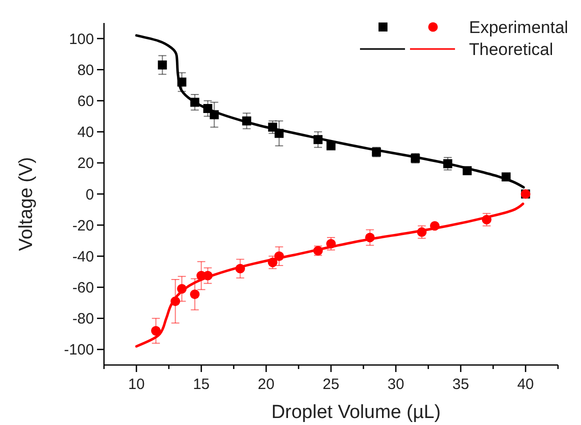 The width and height of the screenshot is (581, 425). I want to click on y-axis-title: Voltage (V), so click(26, 204).